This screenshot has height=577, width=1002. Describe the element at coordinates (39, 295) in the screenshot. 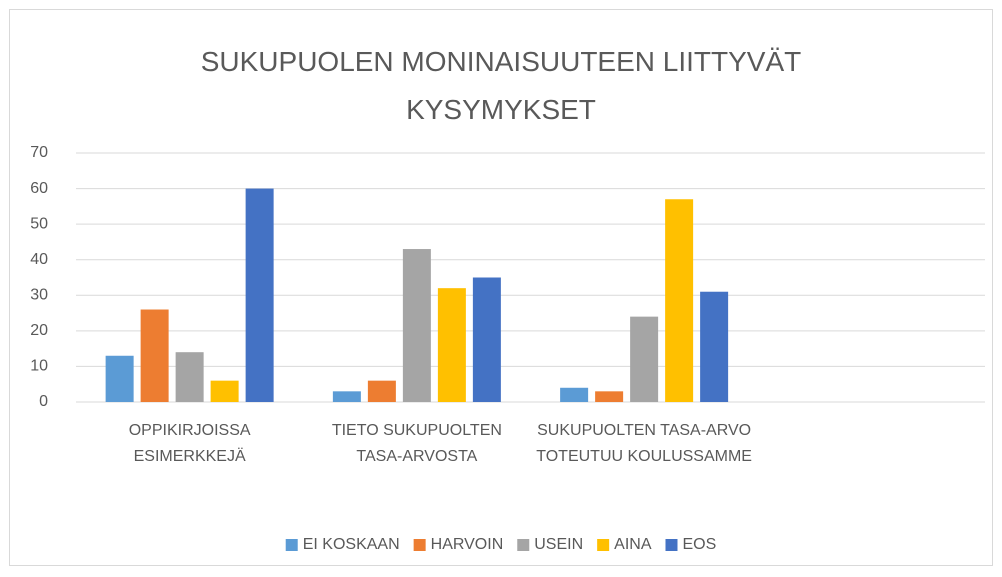

I see `y-tick-label: 30` at that location.